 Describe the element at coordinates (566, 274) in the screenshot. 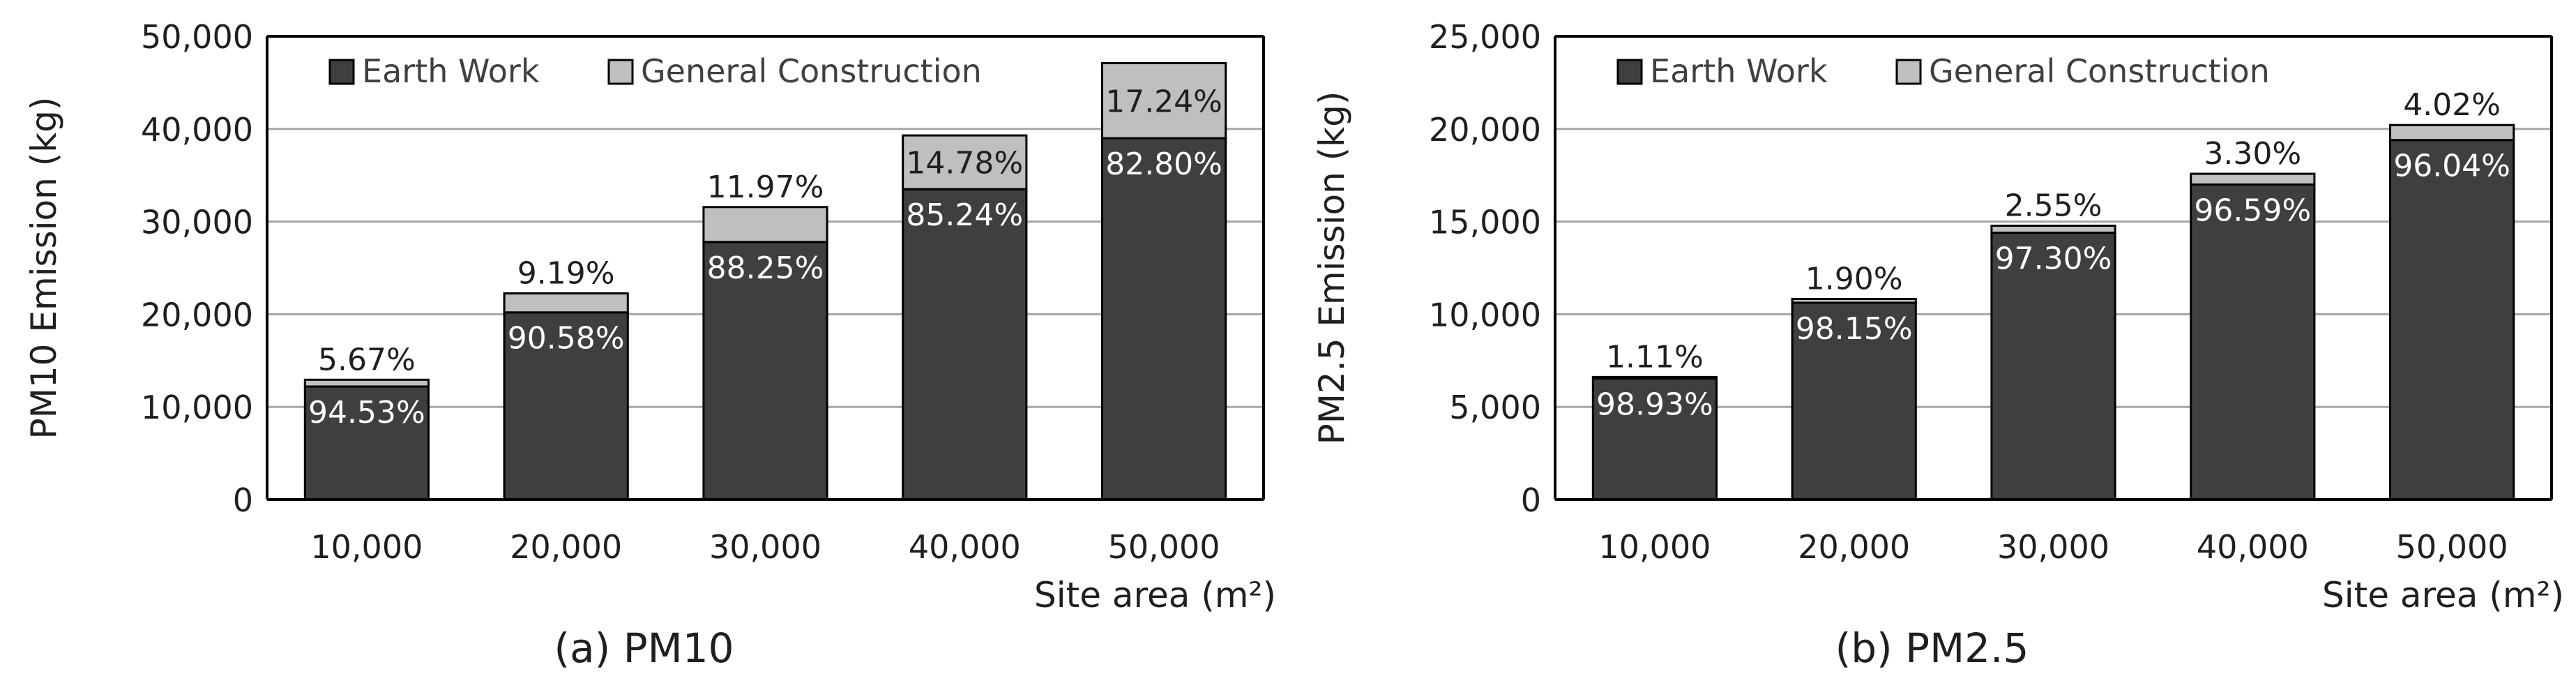

I see `data-label-general-construction: 9.19%` at that location.